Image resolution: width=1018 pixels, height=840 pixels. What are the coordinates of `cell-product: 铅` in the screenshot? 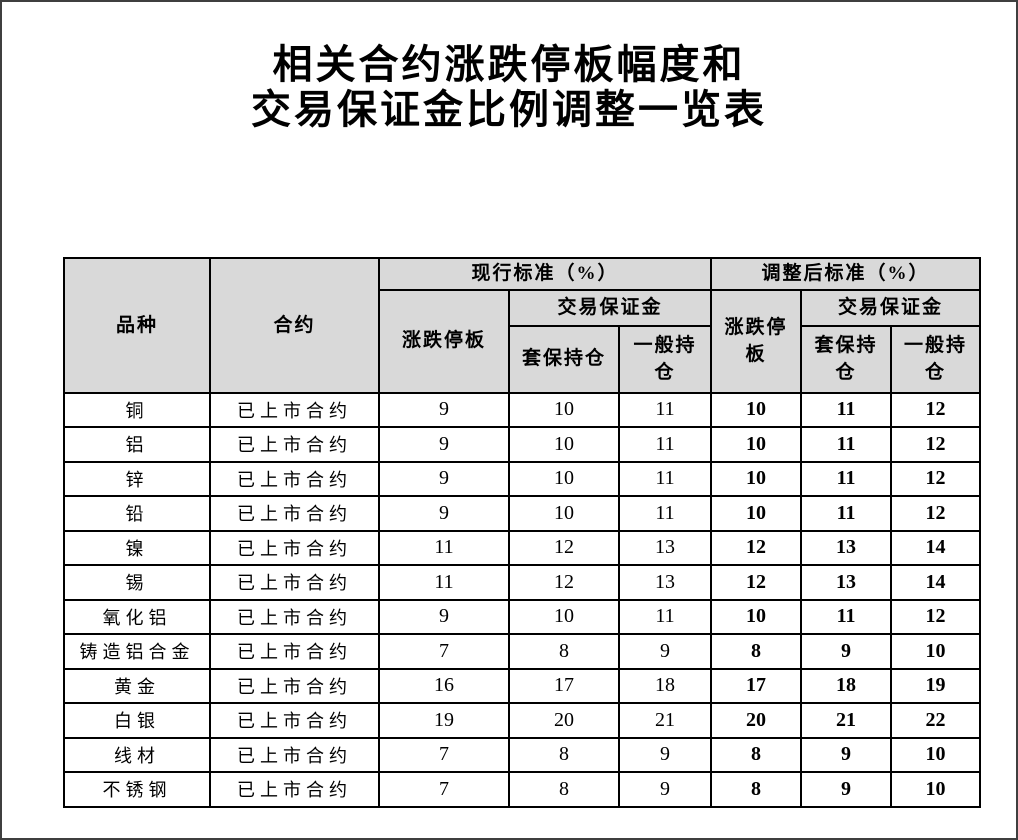 It's located at (137, 513).